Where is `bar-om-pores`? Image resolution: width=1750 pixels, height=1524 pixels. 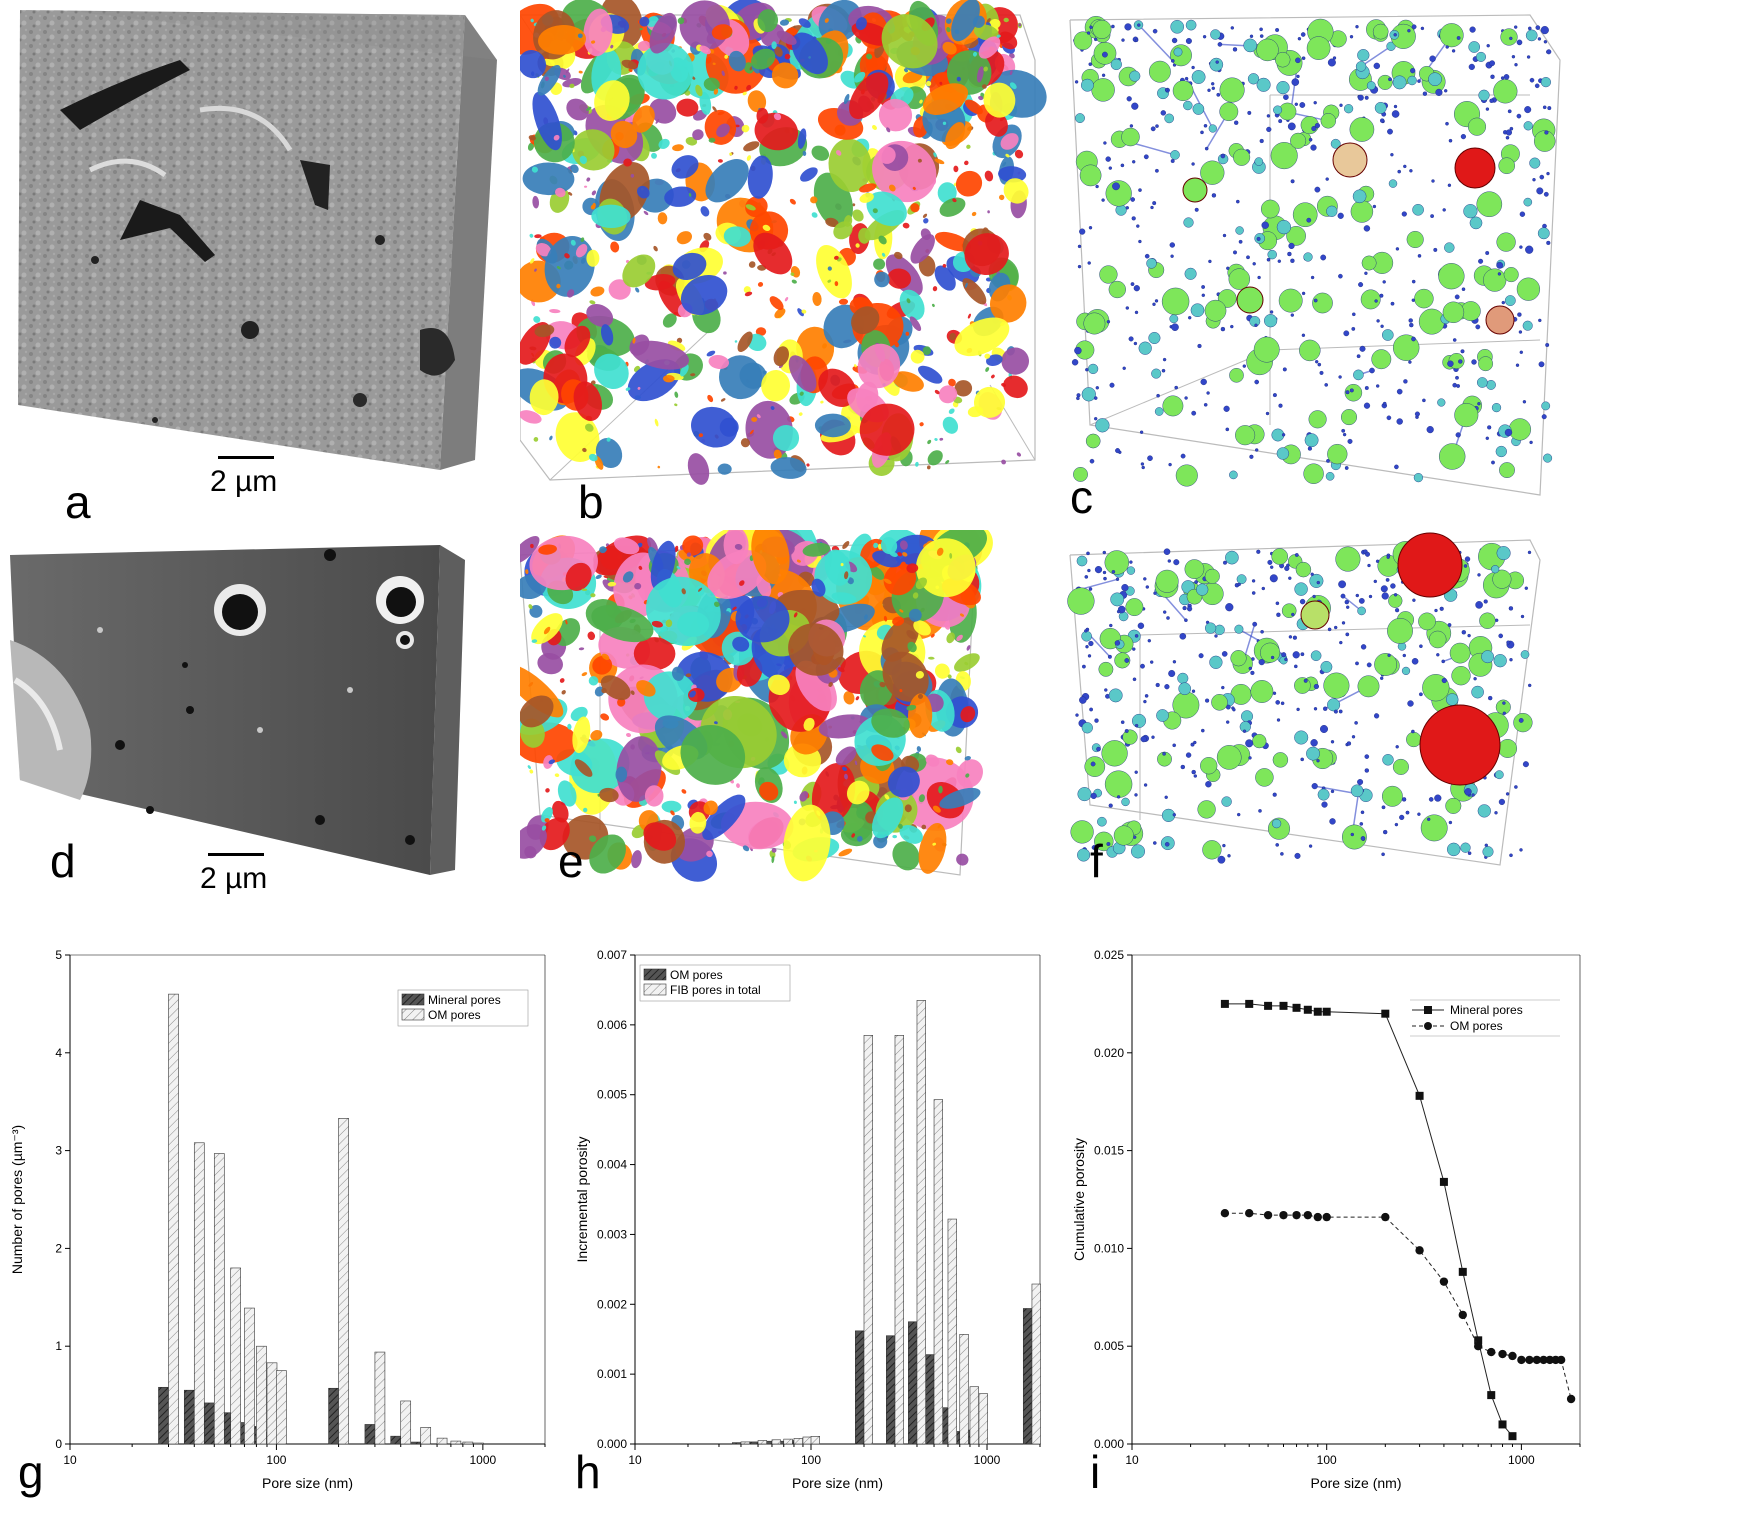 bar-om-pores is located at coordinates (249, 1376).